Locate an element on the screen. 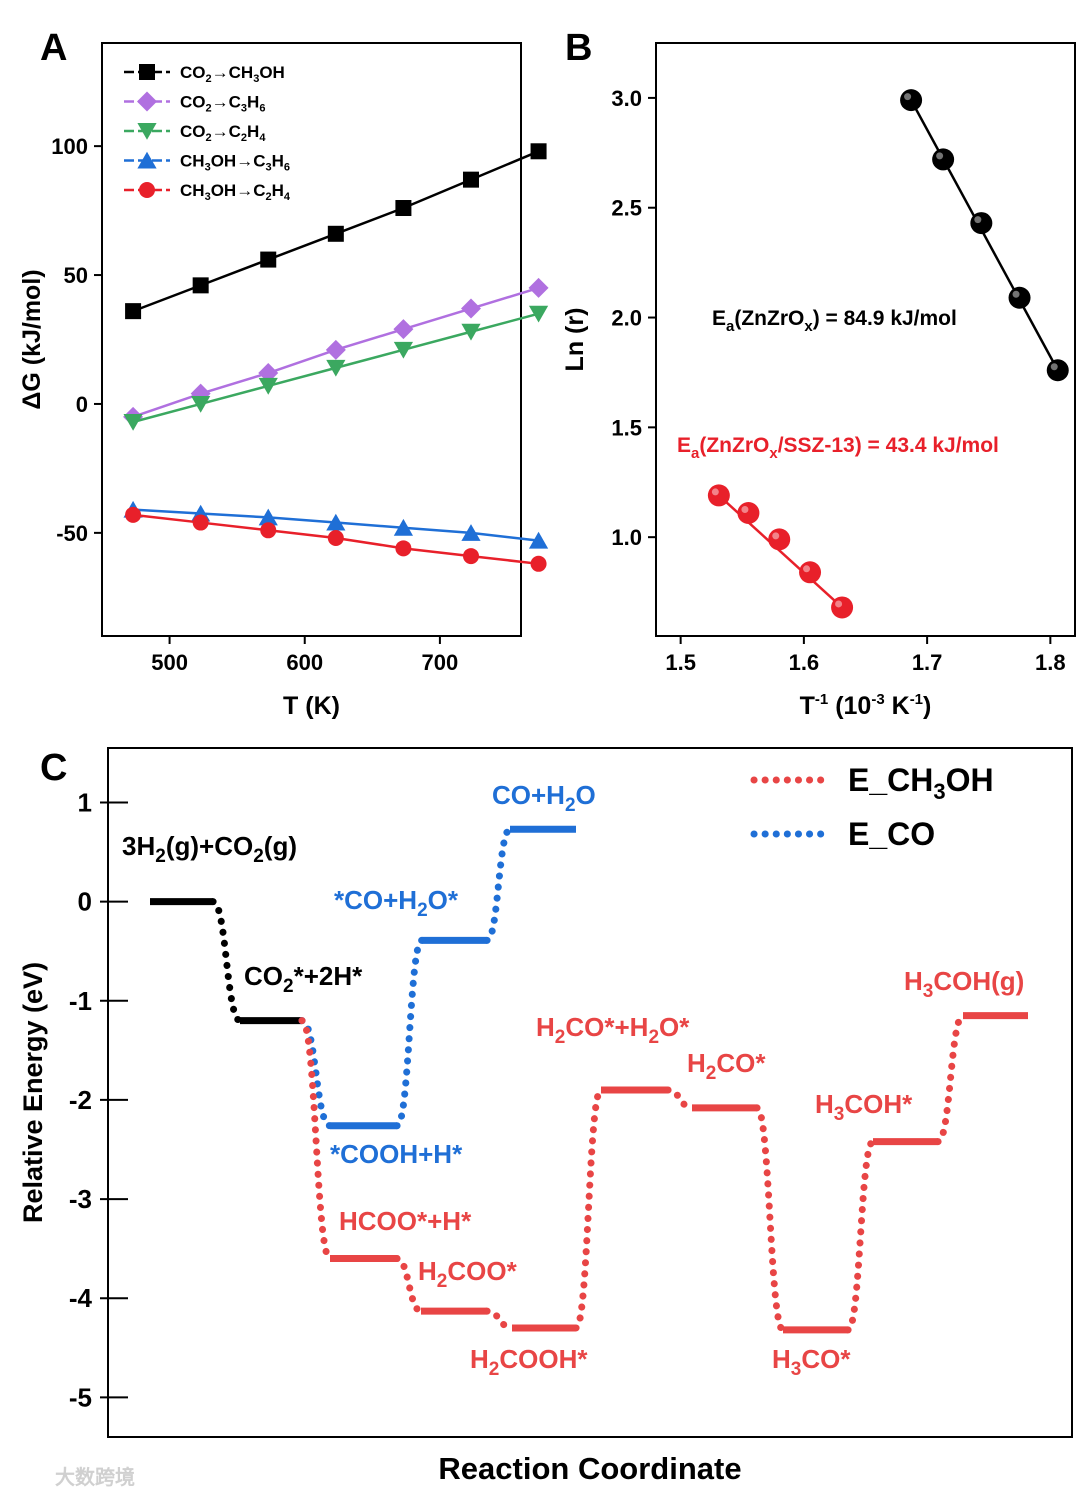  state-label-shared-1: CO2*+2H* is located at coordinates (303, 979).